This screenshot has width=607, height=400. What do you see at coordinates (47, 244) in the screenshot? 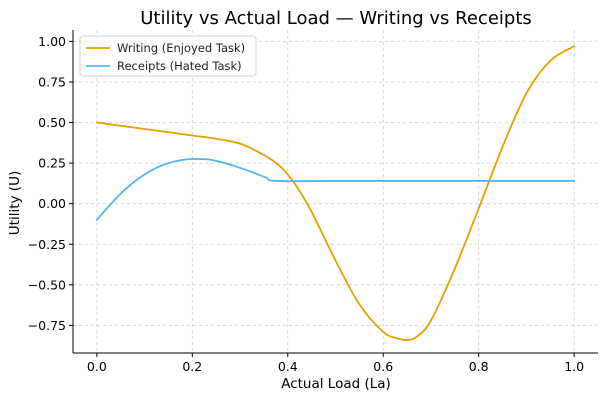
I see `y-tick-label: −0.25` at bounding box center [47, 244].